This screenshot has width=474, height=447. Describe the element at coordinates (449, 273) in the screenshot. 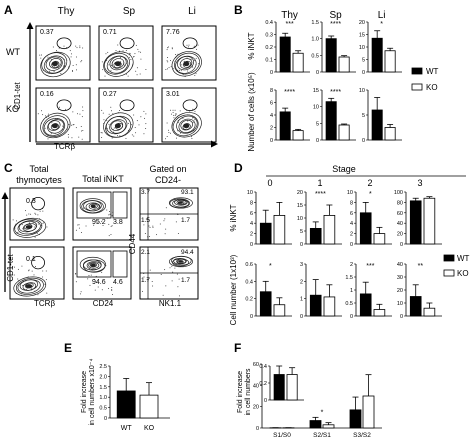

I see `legend-d-ko-swatch` at that location.